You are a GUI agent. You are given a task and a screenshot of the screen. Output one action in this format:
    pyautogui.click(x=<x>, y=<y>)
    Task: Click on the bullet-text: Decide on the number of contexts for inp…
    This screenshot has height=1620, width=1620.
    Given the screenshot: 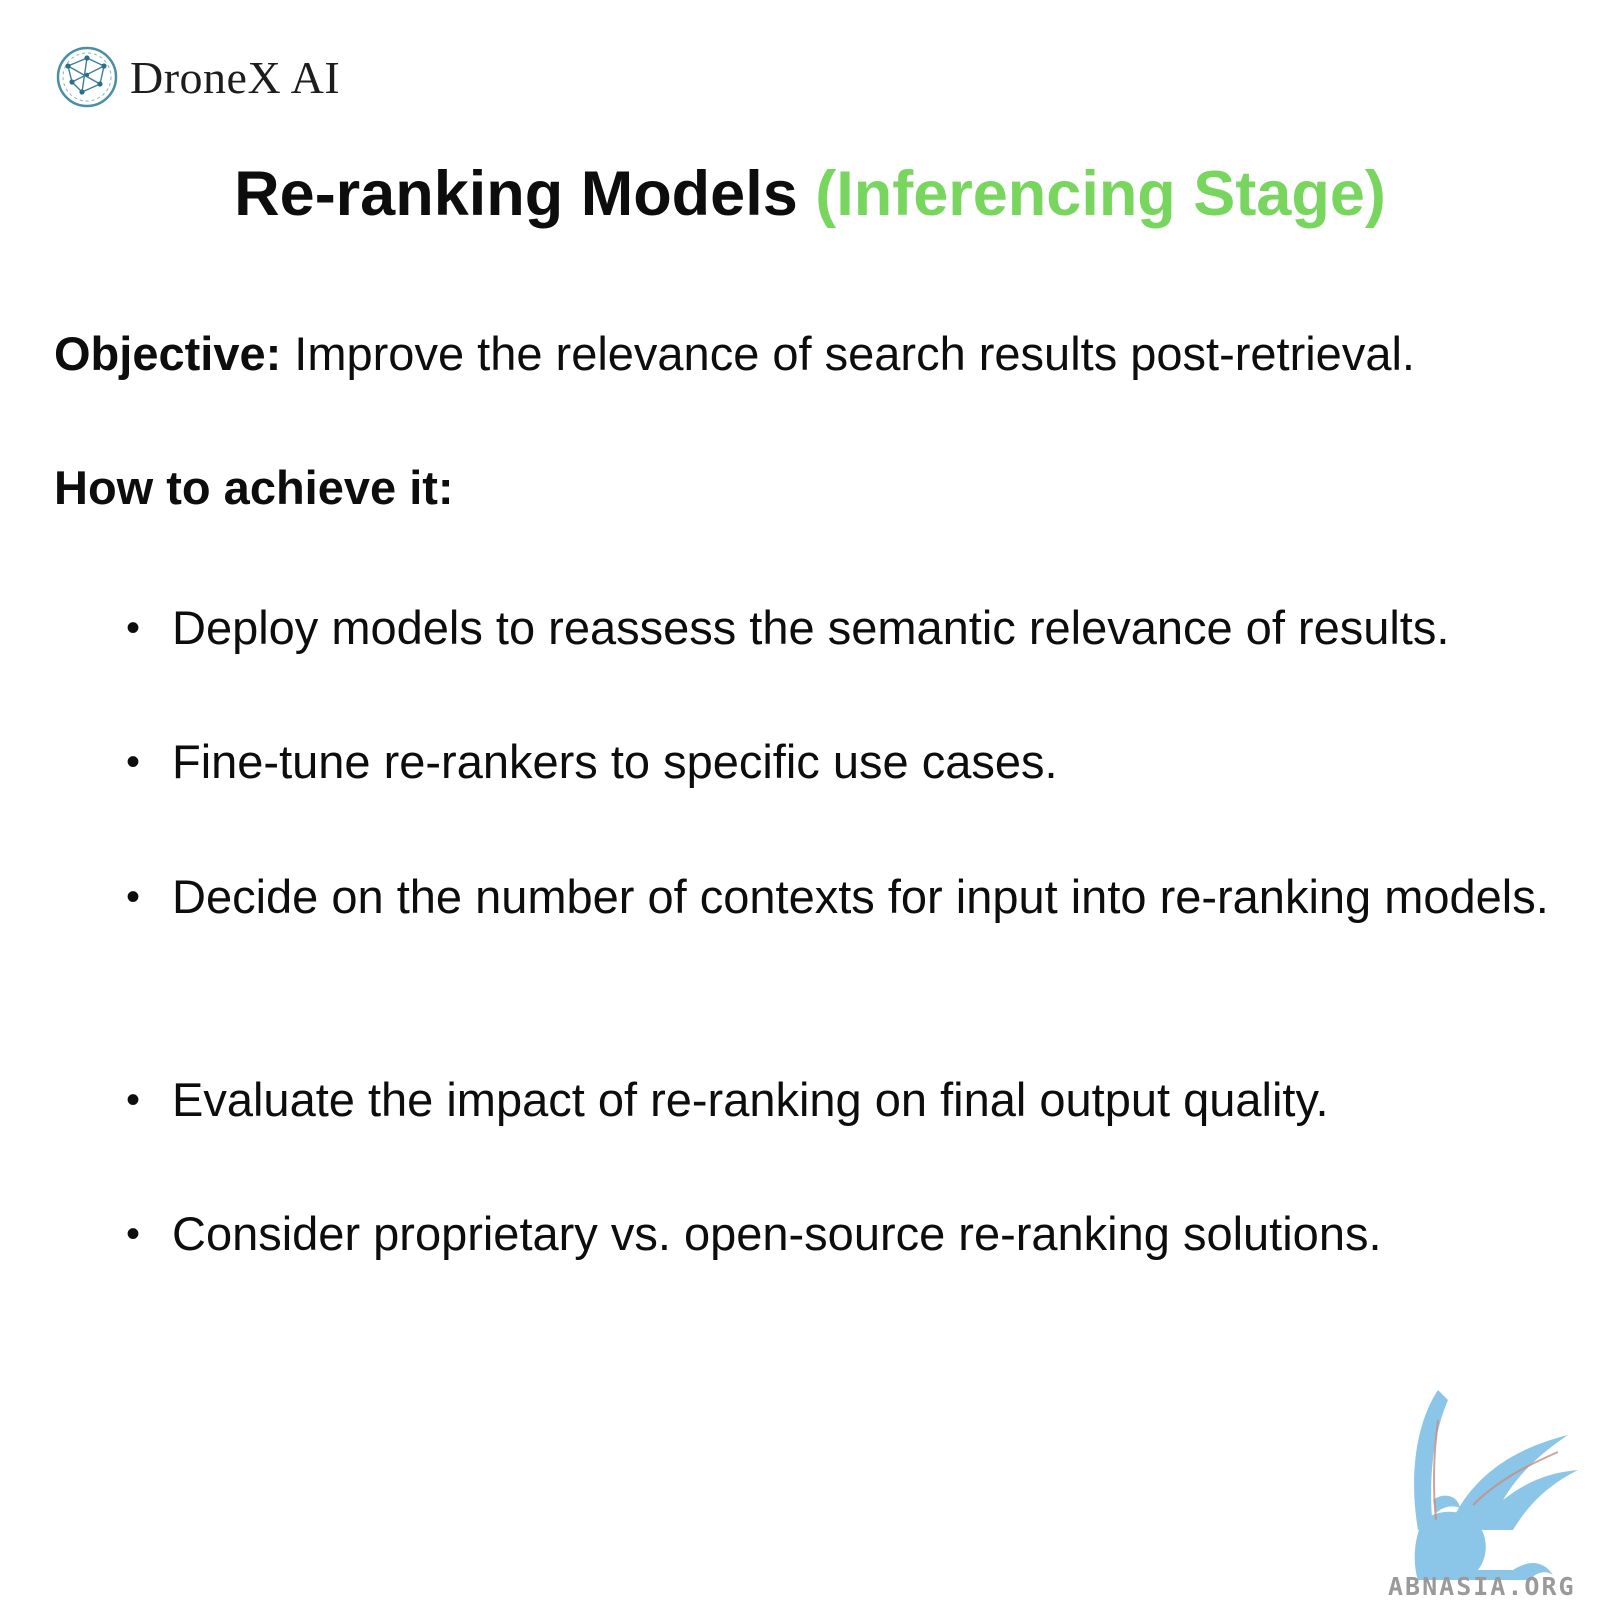 What is the action you would take?
    pyautogui.click(x=860, y=896)
    